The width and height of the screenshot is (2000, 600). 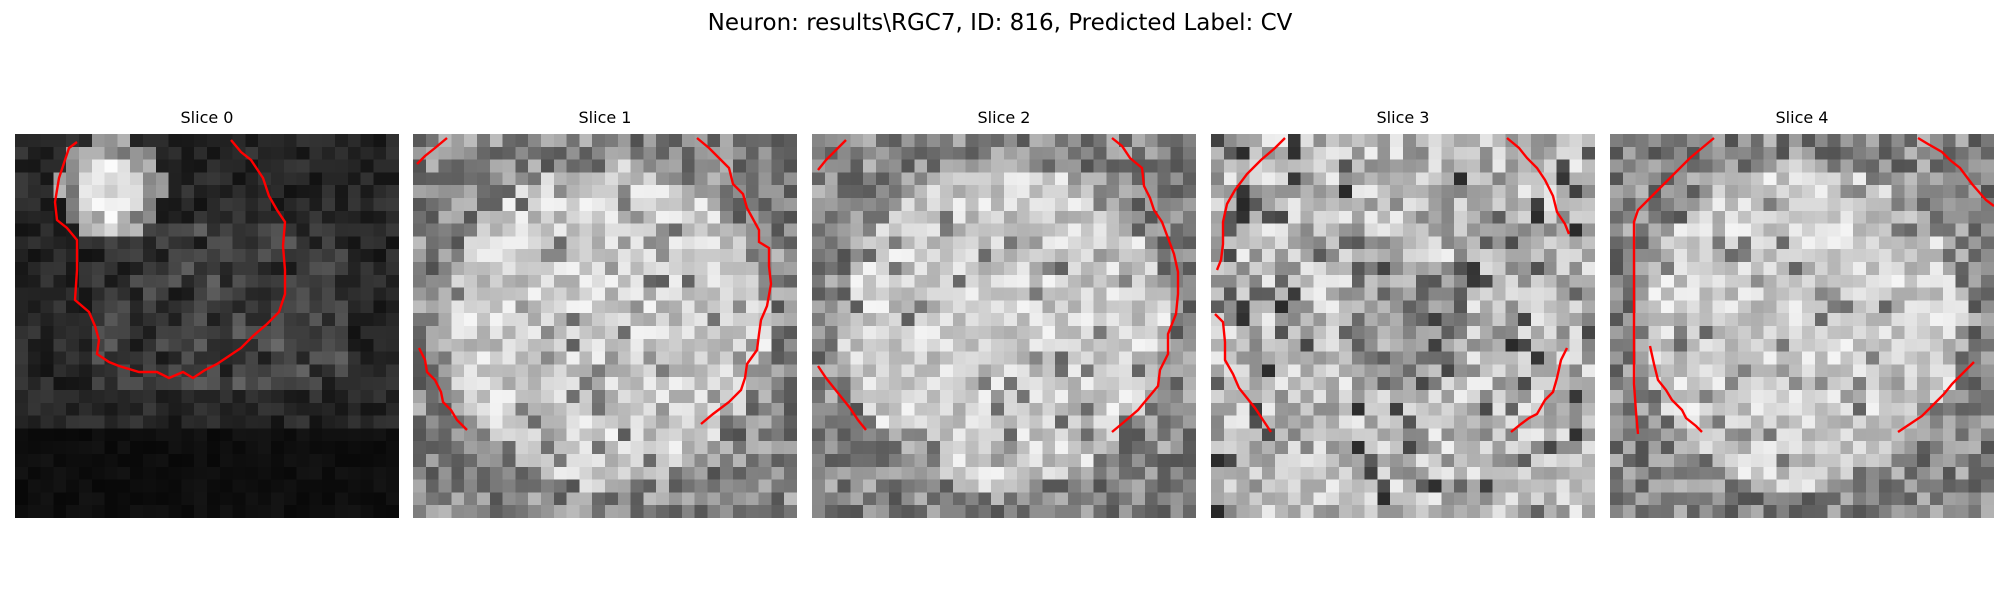 I want to click on slice-panel: Slice 2, so click(x=1004, y=314).